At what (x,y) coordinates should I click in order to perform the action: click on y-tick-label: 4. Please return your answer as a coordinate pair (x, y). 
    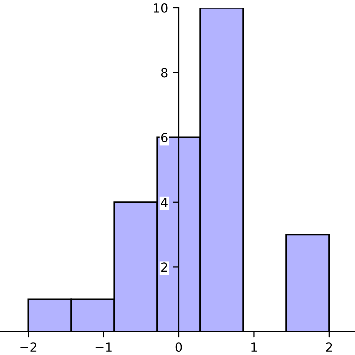
    Looking at the image, I should click on (164, 203).